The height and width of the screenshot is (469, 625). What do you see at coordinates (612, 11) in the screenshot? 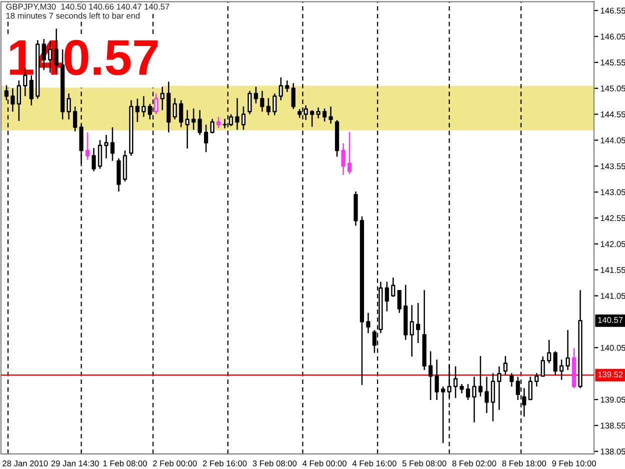
I see `y-tick-label: 146.55` at bounding box center [612, 11].